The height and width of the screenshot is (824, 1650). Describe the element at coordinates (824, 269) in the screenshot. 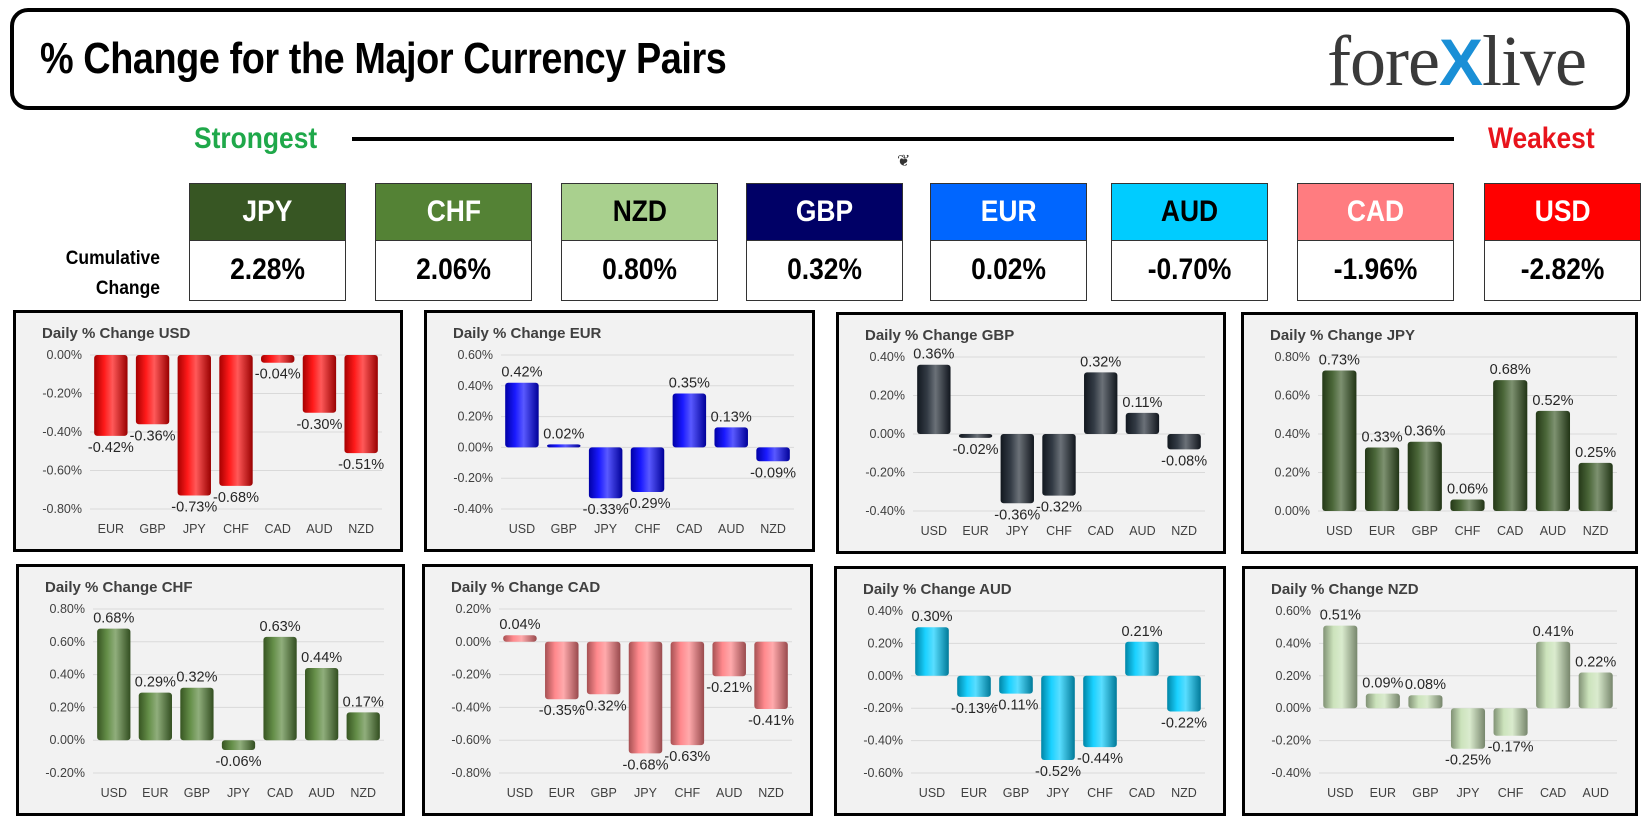

I see `ranking-card-value: 0.32%` at that location.